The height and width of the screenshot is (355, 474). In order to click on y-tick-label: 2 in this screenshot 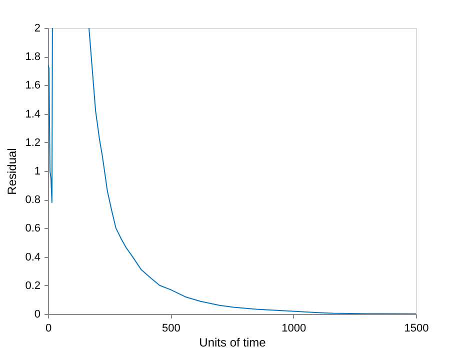, I will do `click(37, 28)`.